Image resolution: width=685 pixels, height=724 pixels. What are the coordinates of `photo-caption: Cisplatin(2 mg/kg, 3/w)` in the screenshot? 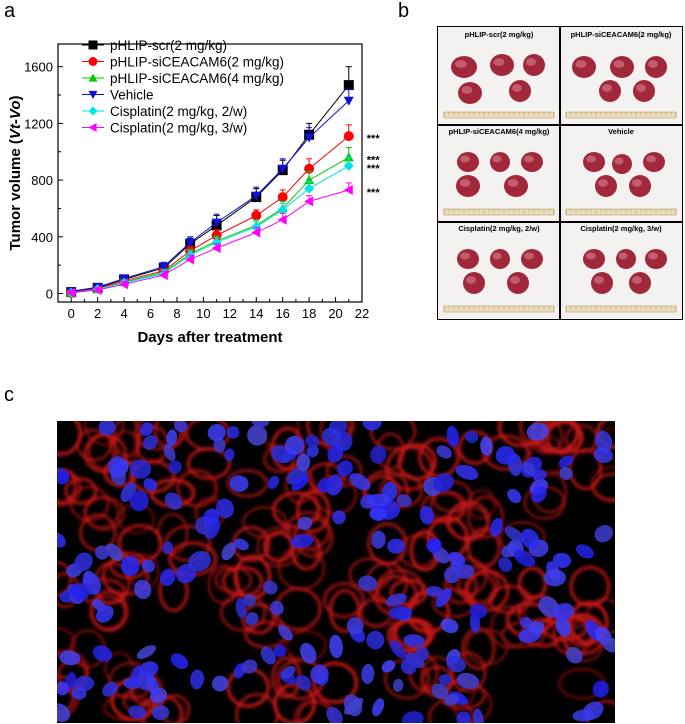 It's located at (621, 228).